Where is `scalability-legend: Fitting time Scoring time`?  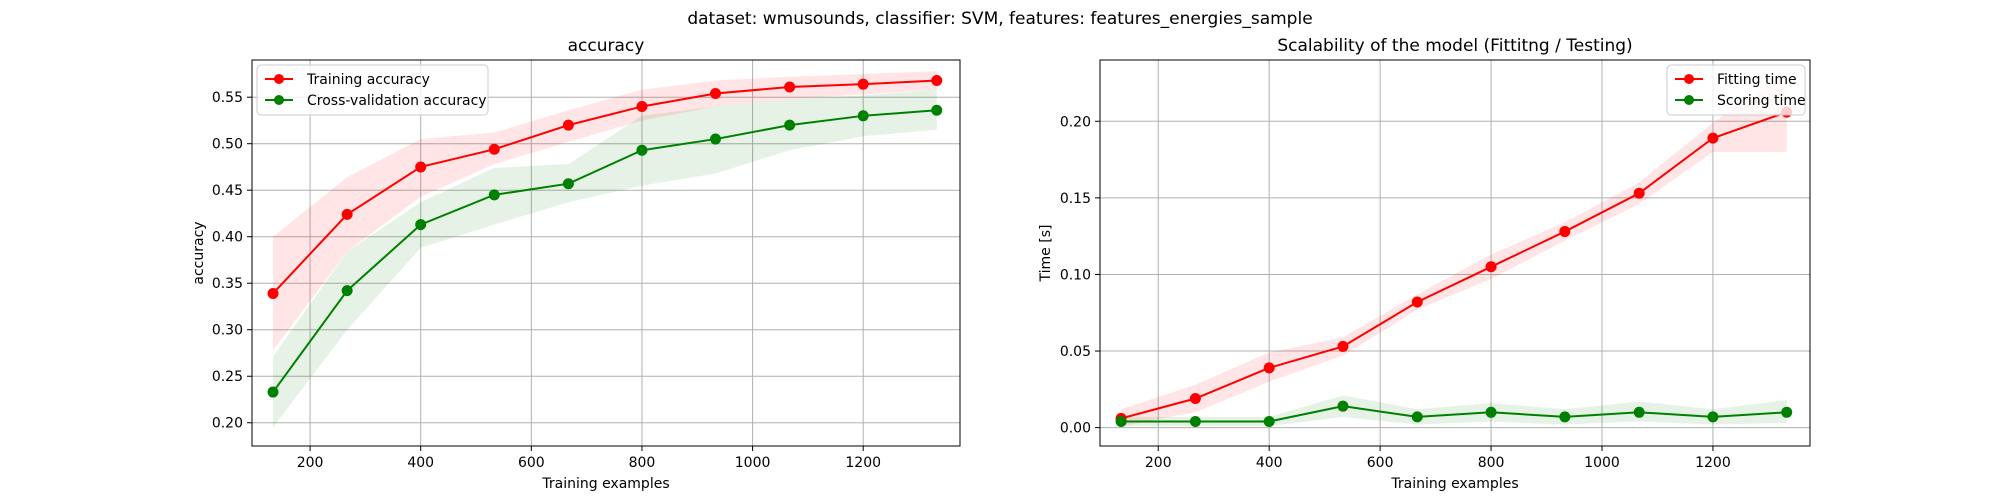 scalability-legend: Fitting time Scoring time is located at coordinates (1736, 90).